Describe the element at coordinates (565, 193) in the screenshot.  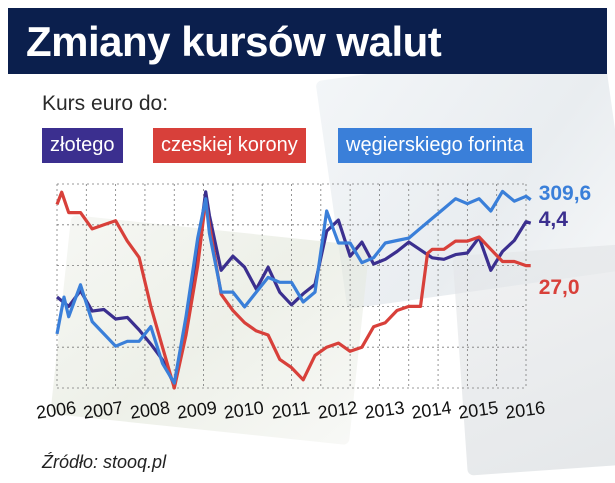
I see `series-end-label-2: 309,6` at that location.